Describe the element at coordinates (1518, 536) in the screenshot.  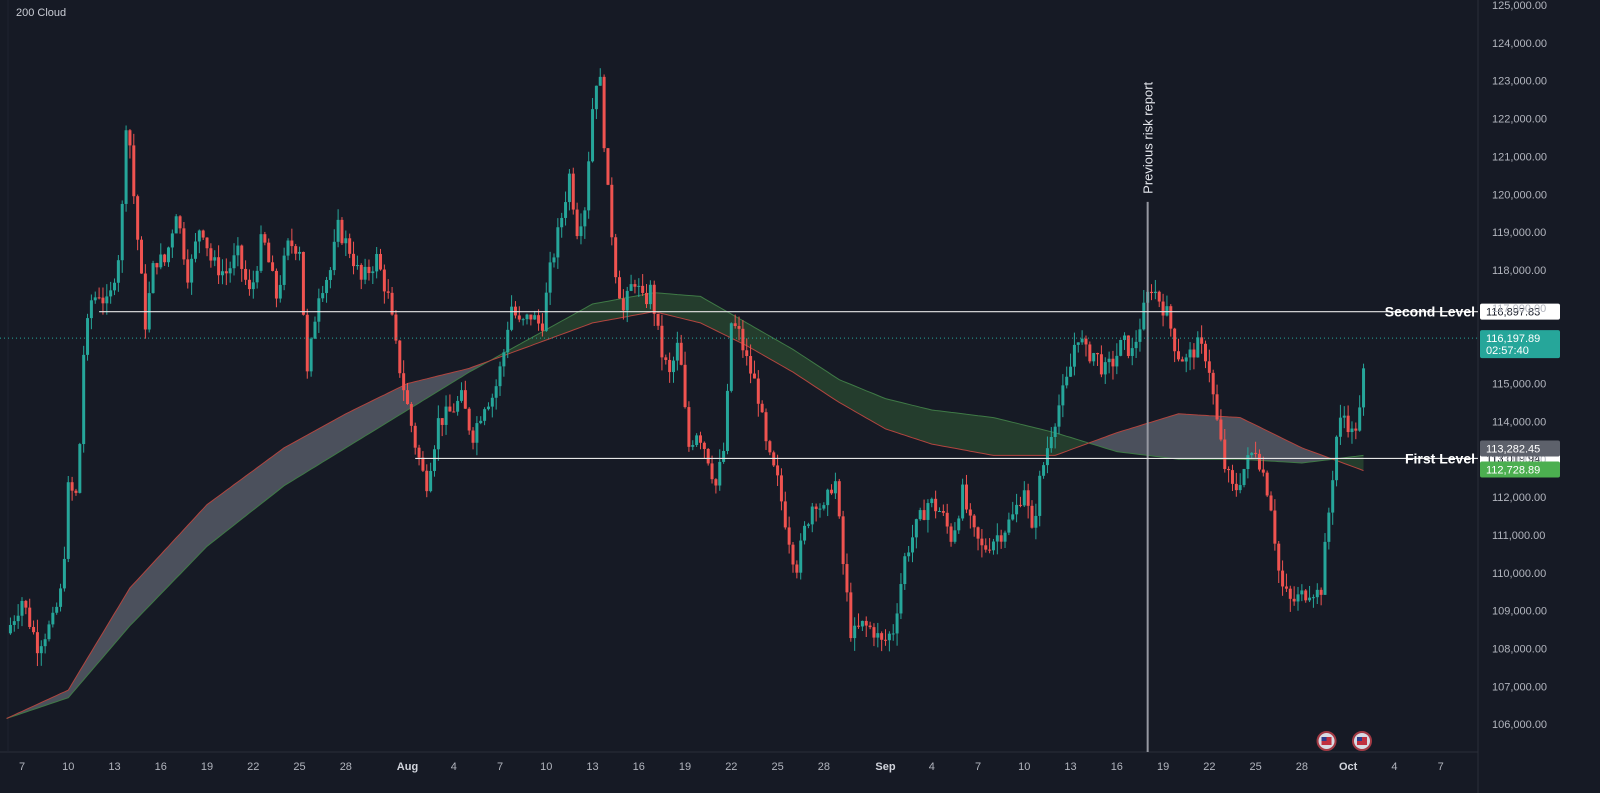
I see `y-tick-label: 111,000.00` at that location.